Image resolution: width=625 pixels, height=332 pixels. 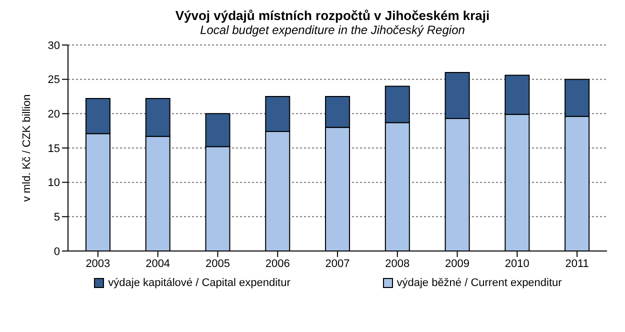 What do you see at coordinates (54, 183) in the screenshot?
I see `y-tick-label: 10` at bounding box center [54, 183].